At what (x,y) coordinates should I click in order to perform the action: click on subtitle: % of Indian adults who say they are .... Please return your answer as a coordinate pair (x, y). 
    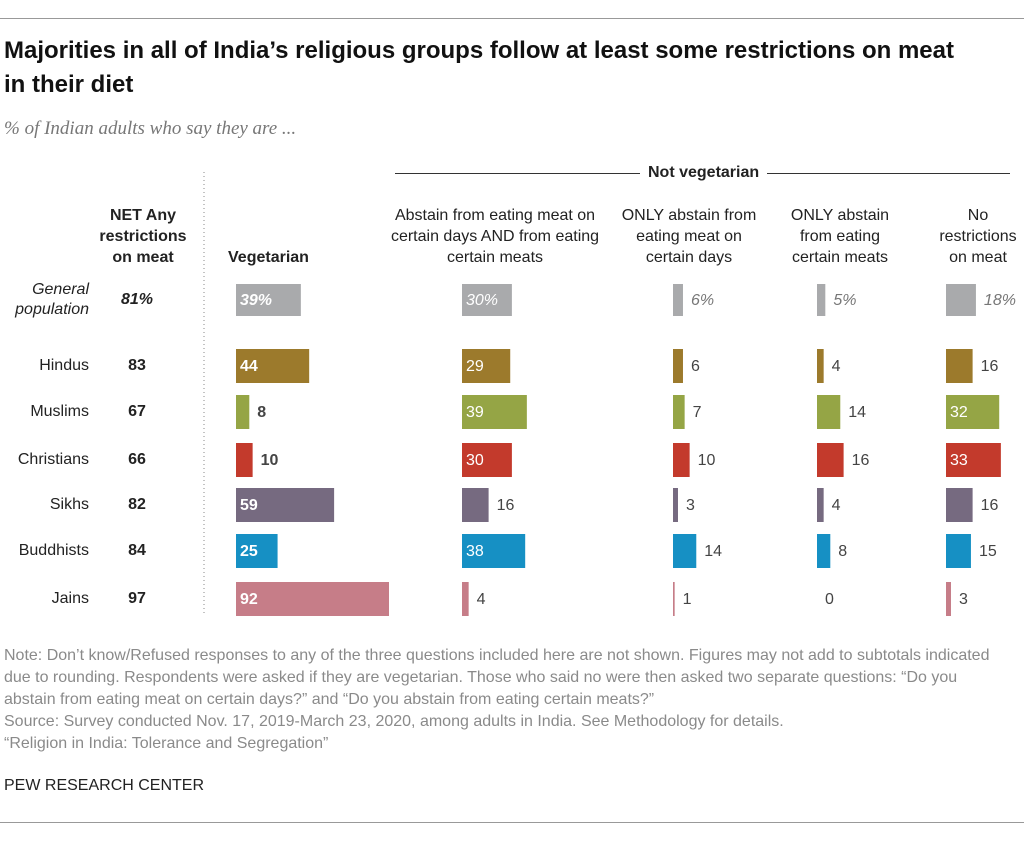
    Looking at the image, I should click on (150, 128).